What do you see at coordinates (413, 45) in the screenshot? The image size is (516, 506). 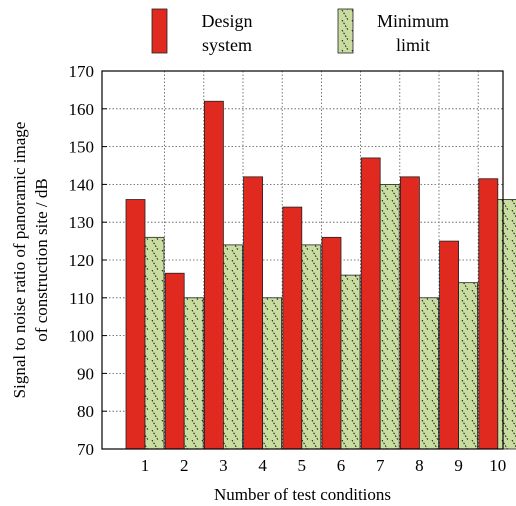 I see `legend-label-minimum-limit: limit` at bounding box center [413, 45].